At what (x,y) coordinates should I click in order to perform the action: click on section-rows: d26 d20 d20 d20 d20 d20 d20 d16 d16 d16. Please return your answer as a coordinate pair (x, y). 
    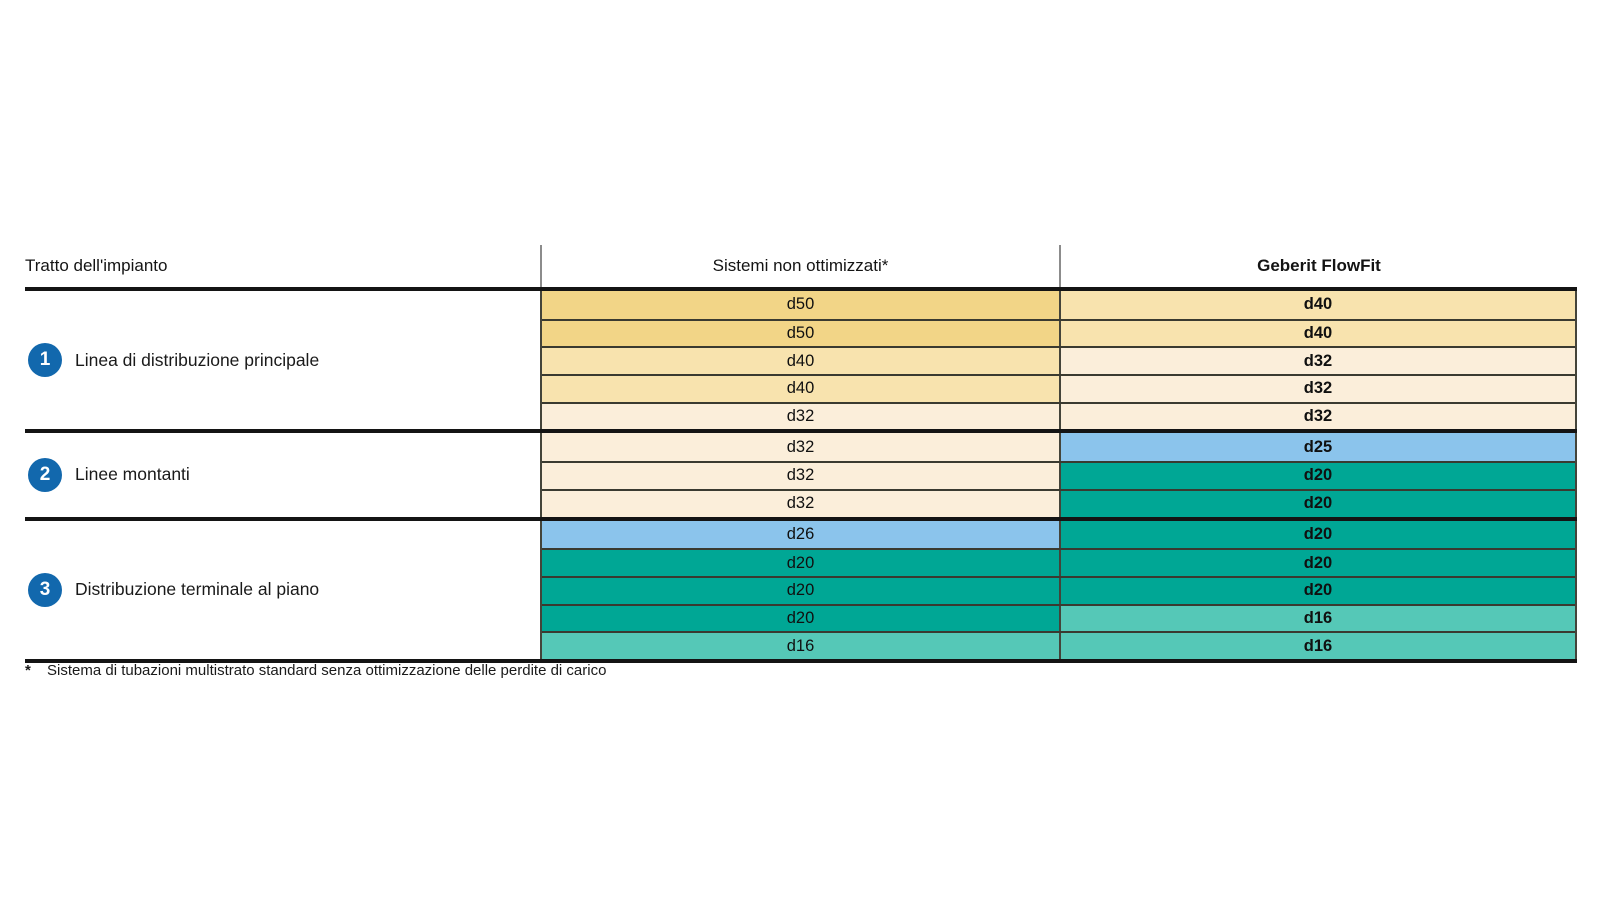
    Looking at the image, I should click on (1058, 589).